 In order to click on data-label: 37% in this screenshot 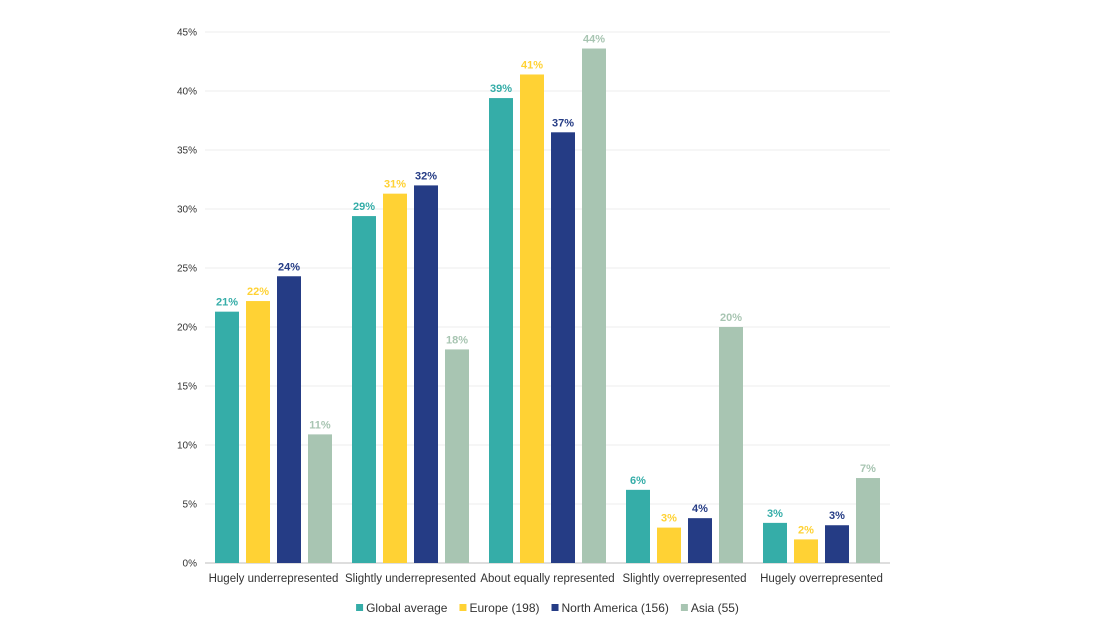, I will do `click(563, 123)`.